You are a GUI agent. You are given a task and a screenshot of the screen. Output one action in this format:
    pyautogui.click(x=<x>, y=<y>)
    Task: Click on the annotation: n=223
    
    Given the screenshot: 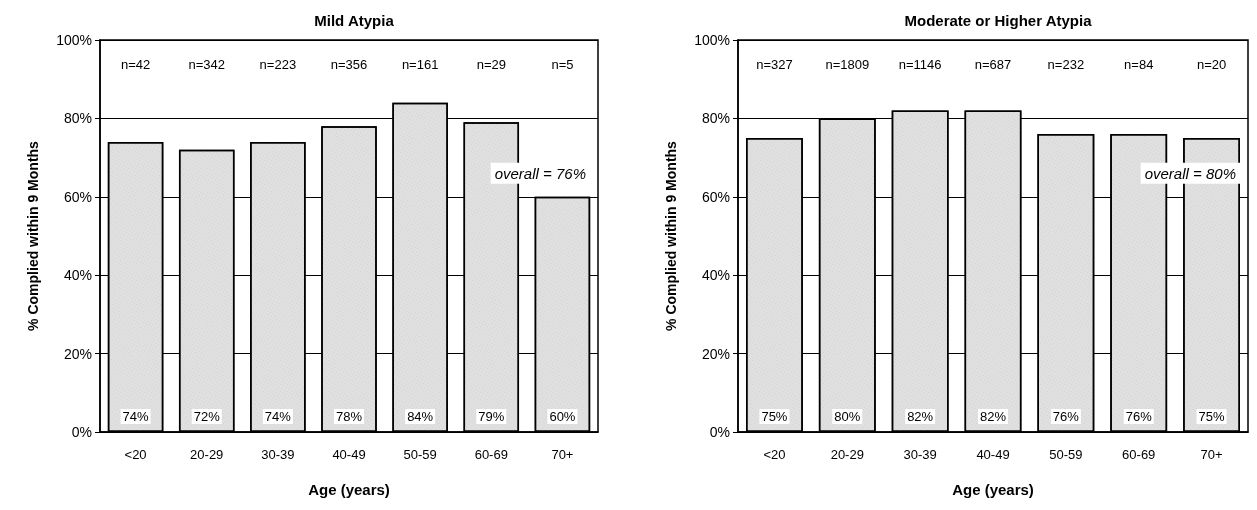 What is the action you would take?
    pyautogui.click(x=278, y=64)
    